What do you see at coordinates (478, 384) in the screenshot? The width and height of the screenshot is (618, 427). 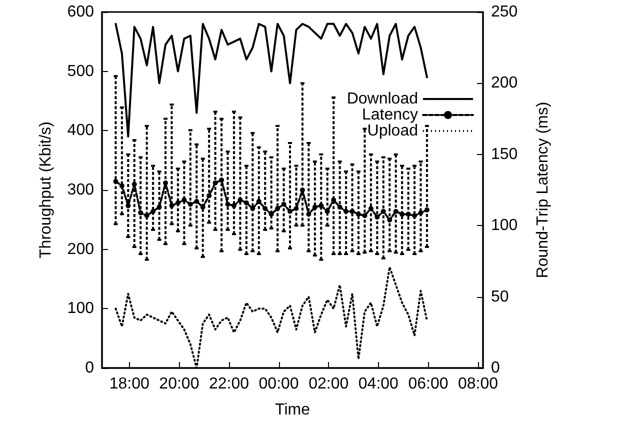 I see `x-tick-label: 08:00` at bounding box center [478, 384].